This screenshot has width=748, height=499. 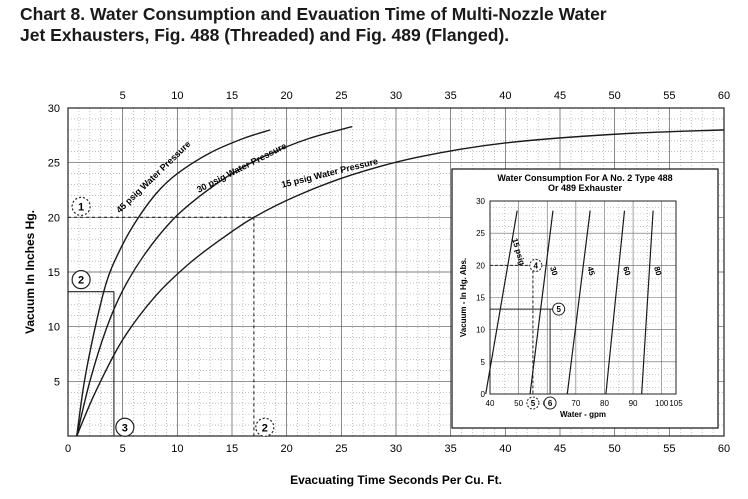 What do you see at coordinates (396, 480) in the screenshot?
I see `x-axis-label: Evacuating Time Seconds Per Cu. Ft.` at bounding box center [396, 480].